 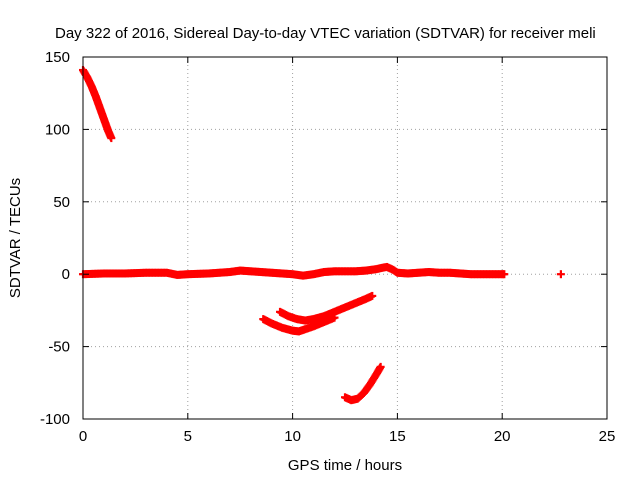 What do you see at coordinates (83, 436) in the screenshot?
I see `x-tick-label: 0` at bounding box center [83, 436].